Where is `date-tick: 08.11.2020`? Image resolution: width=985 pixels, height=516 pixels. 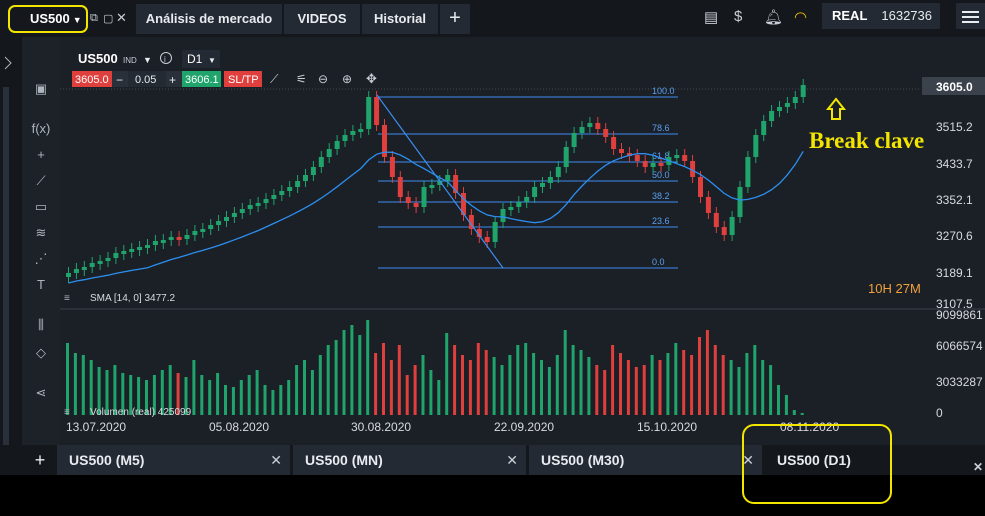 date-tick: 08.11.2020 is located at coordinates (809, 427).